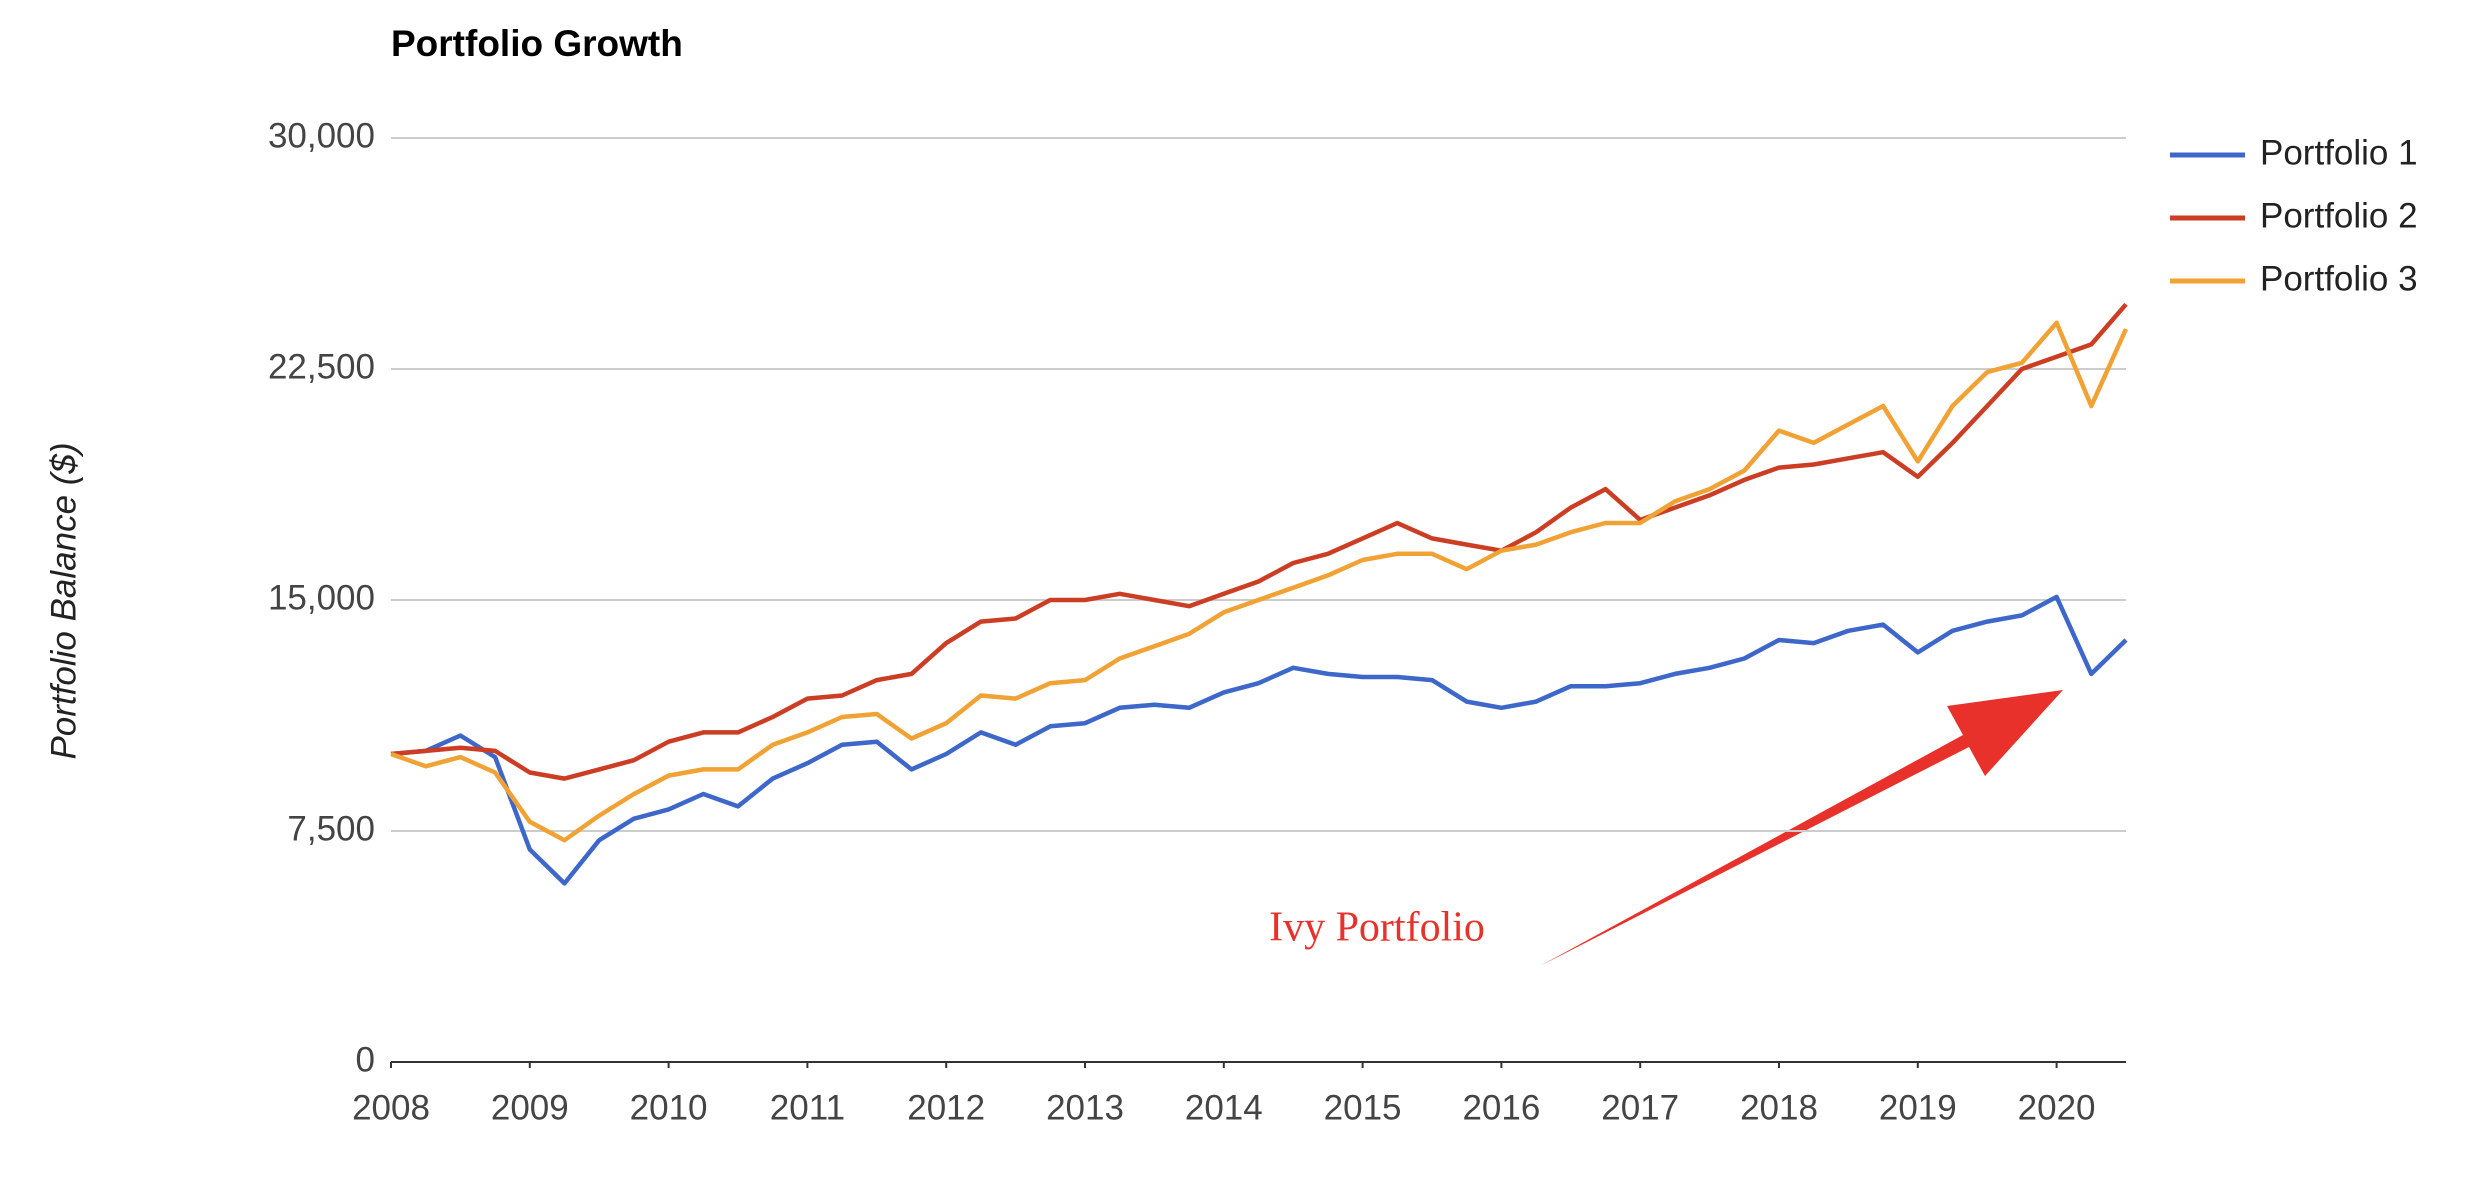  What do you see at coordinates (2057, 1107) in the screenshot?
I see `x-tick-label: 2020` at bounding box center [2057, 1107].